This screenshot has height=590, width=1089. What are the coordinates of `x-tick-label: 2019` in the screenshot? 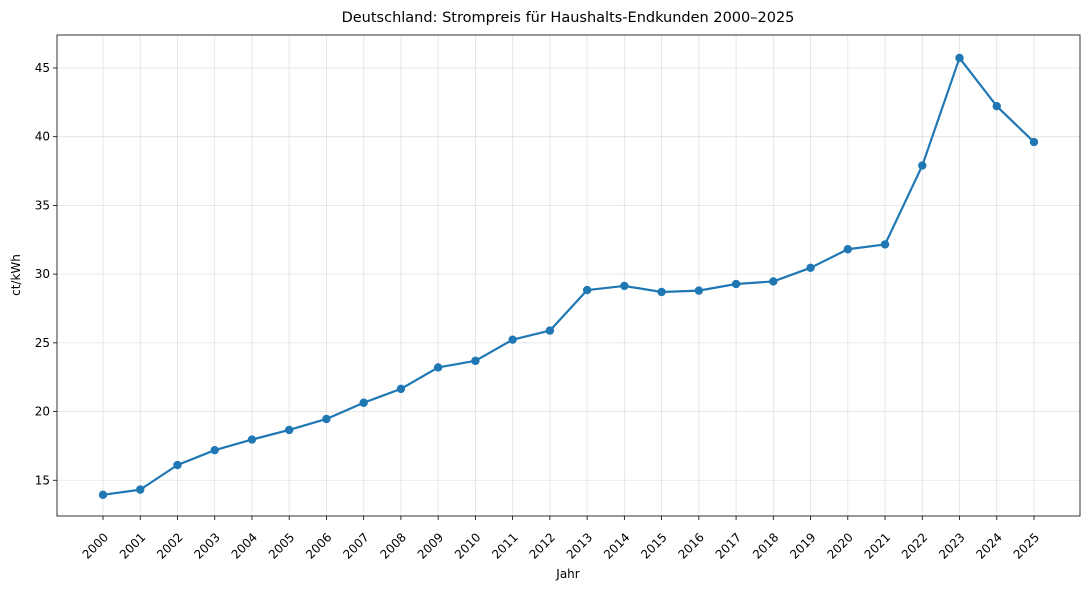 It's located at (802, 545).